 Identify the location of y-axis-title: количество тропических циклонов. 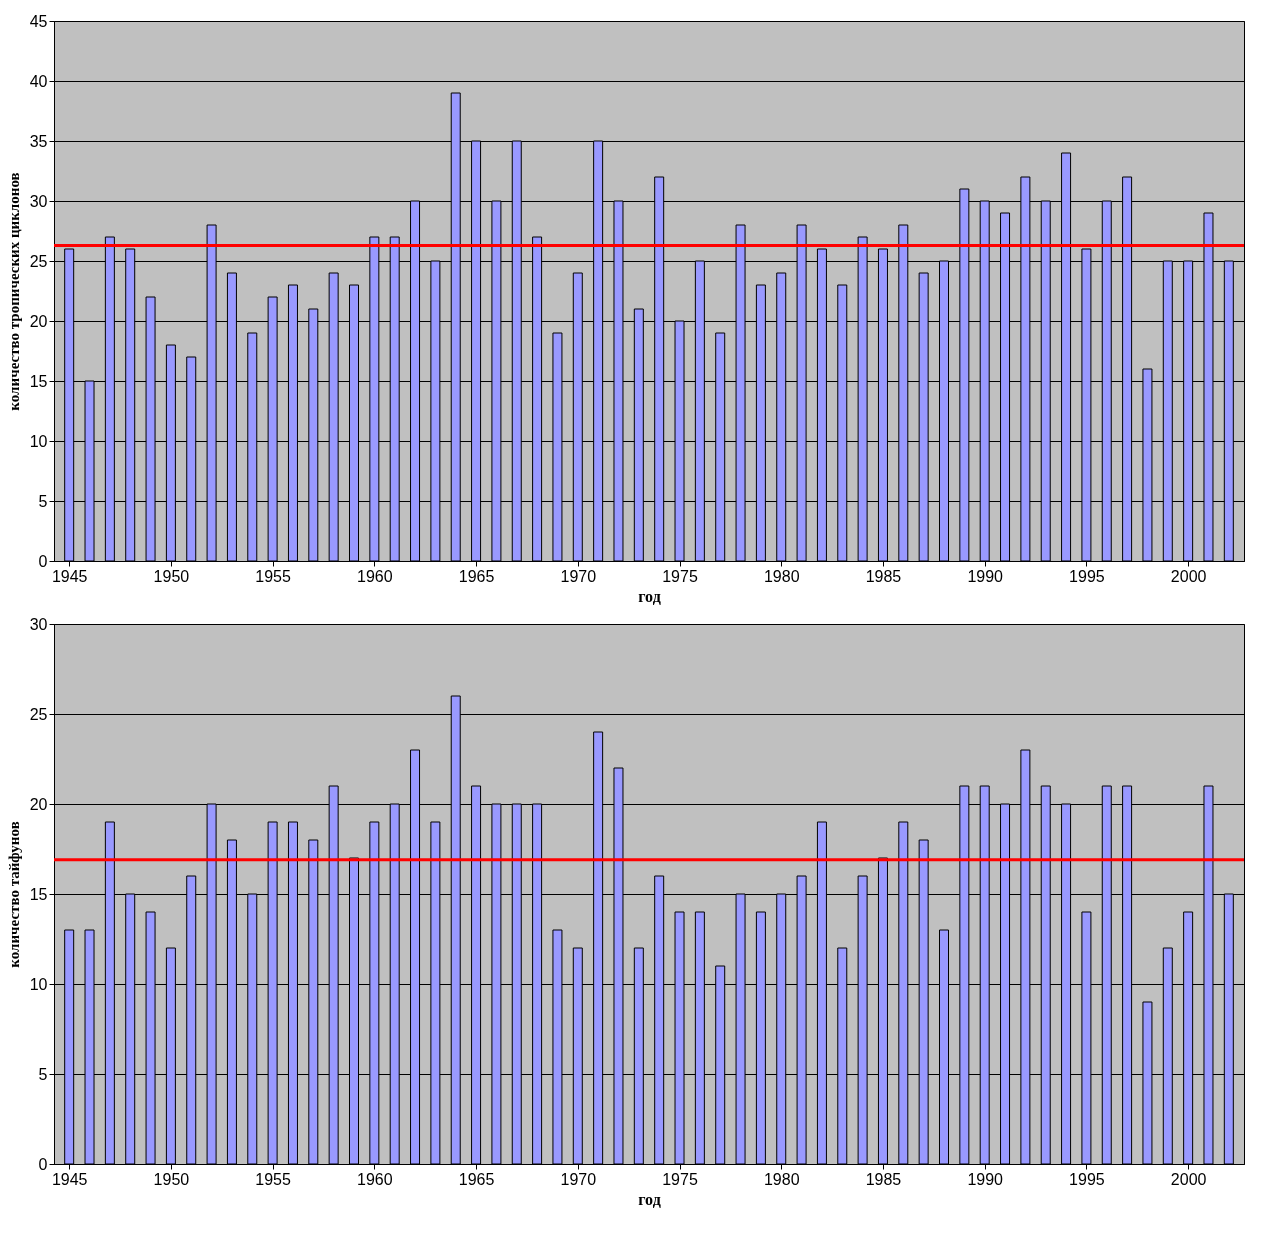
(13, 291).